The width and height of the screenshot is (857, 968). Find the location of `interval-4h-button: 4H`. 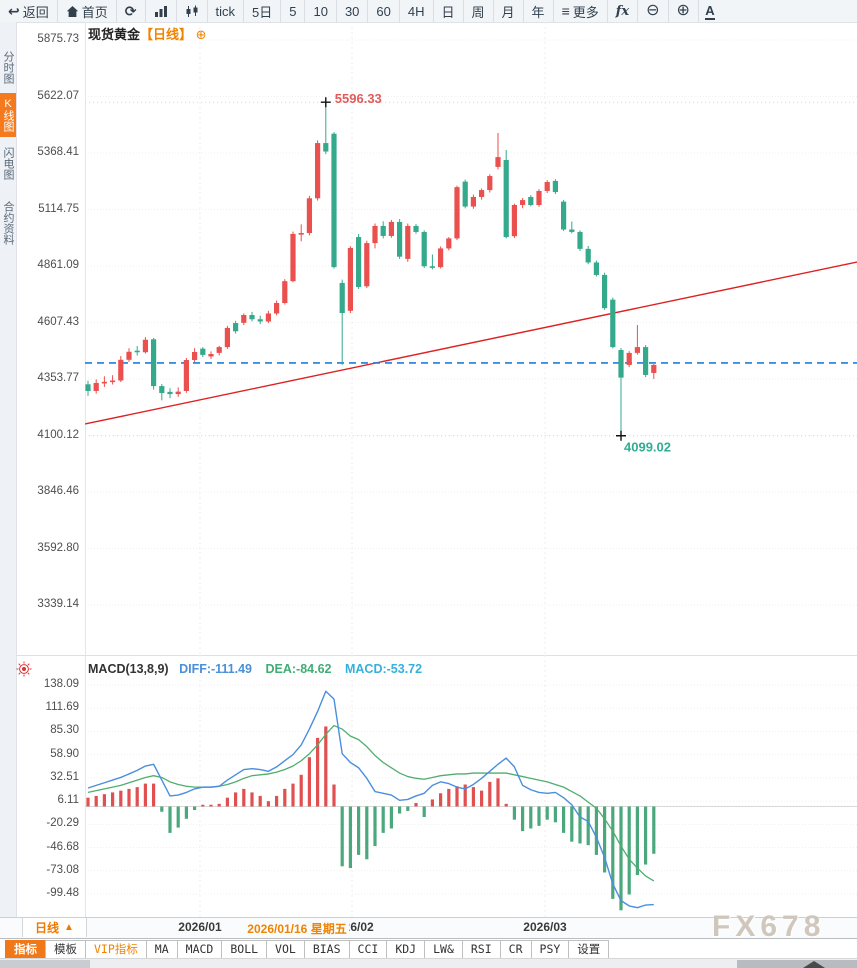

interval-4h-button: 4H is located at coordinates (417, 11).